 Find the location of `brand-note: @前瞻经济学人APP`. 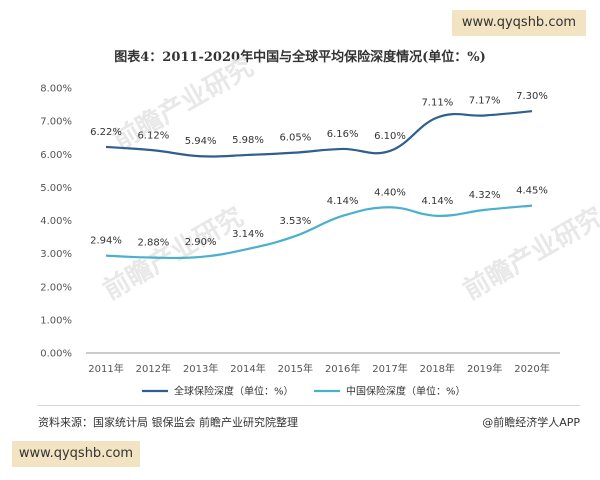

brand-note: @前瞻经济学人APP is located at coordinates (531, 422).